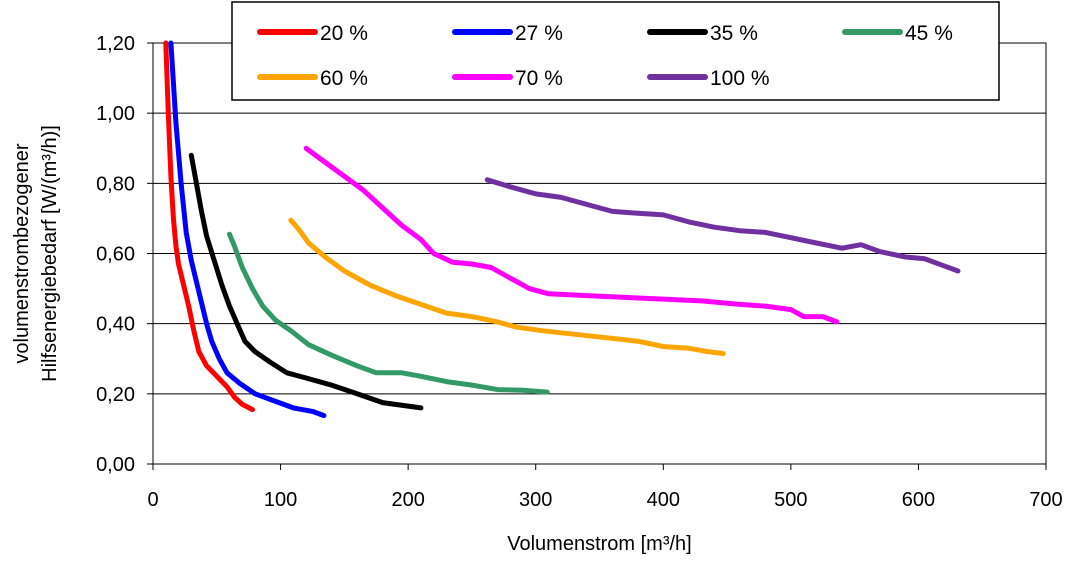 Image resolution: width=1071 pixels, height=561 pixels. I want to click on y-tick-label-1: 0,20, so click(115, 395).